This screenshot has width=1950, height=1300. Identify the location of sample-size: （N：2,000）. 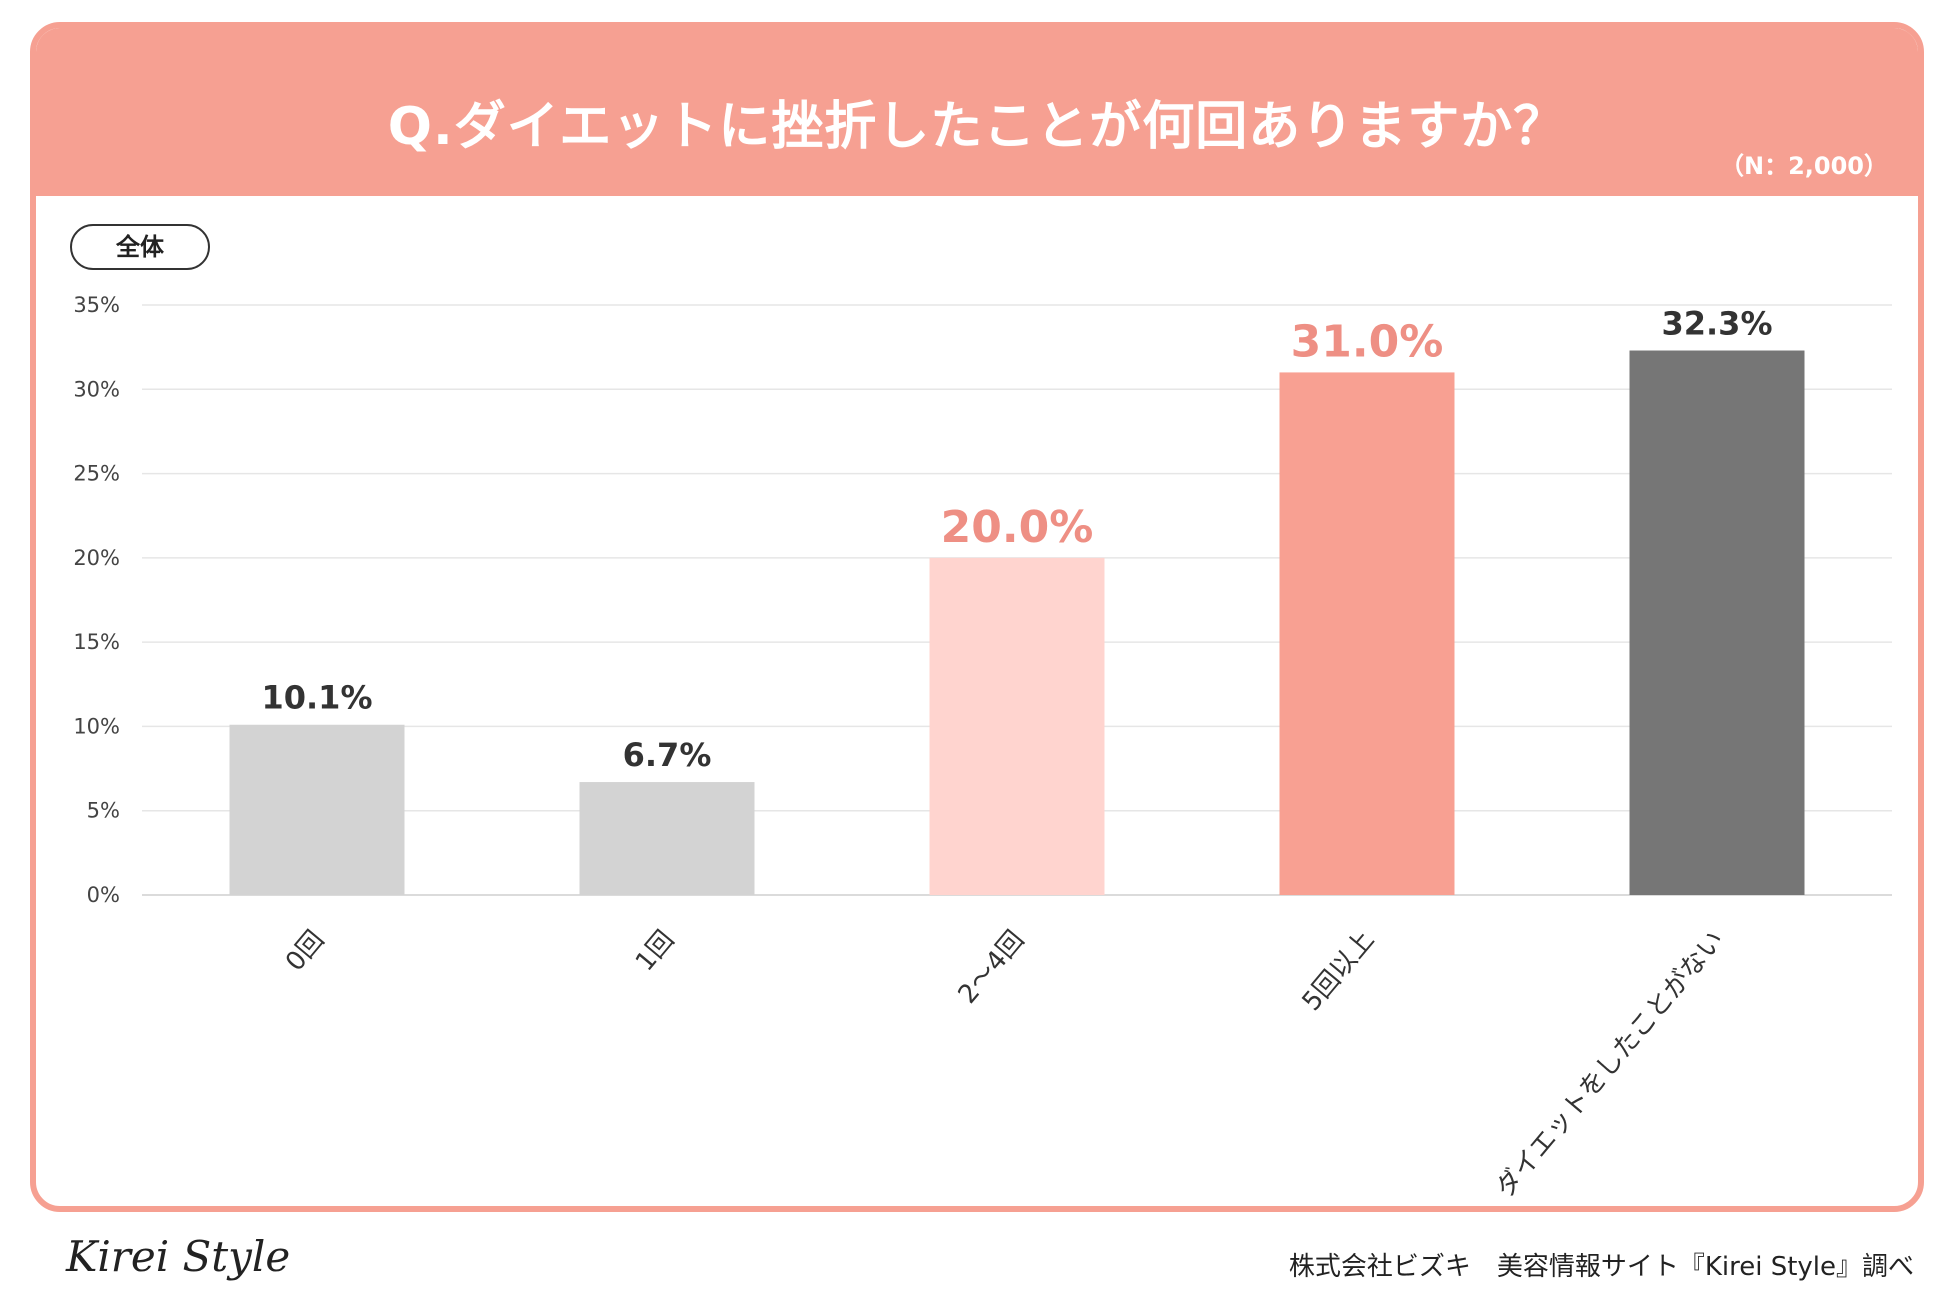
(1804, 166).